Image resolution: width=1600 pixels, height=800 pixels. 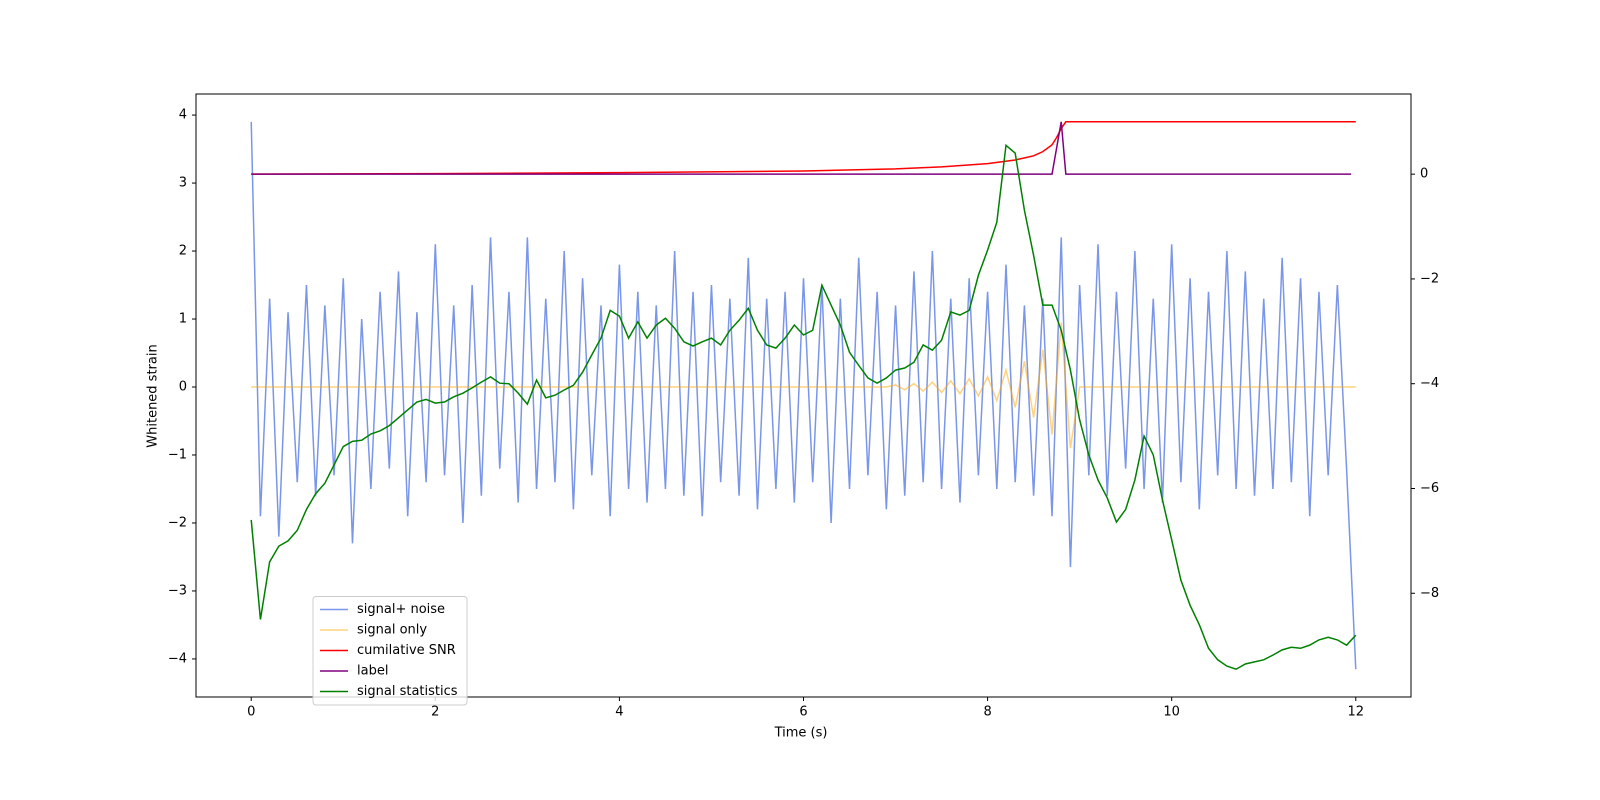 I want to click on y2-tick-label: −4, so click(x=1429, y=383).